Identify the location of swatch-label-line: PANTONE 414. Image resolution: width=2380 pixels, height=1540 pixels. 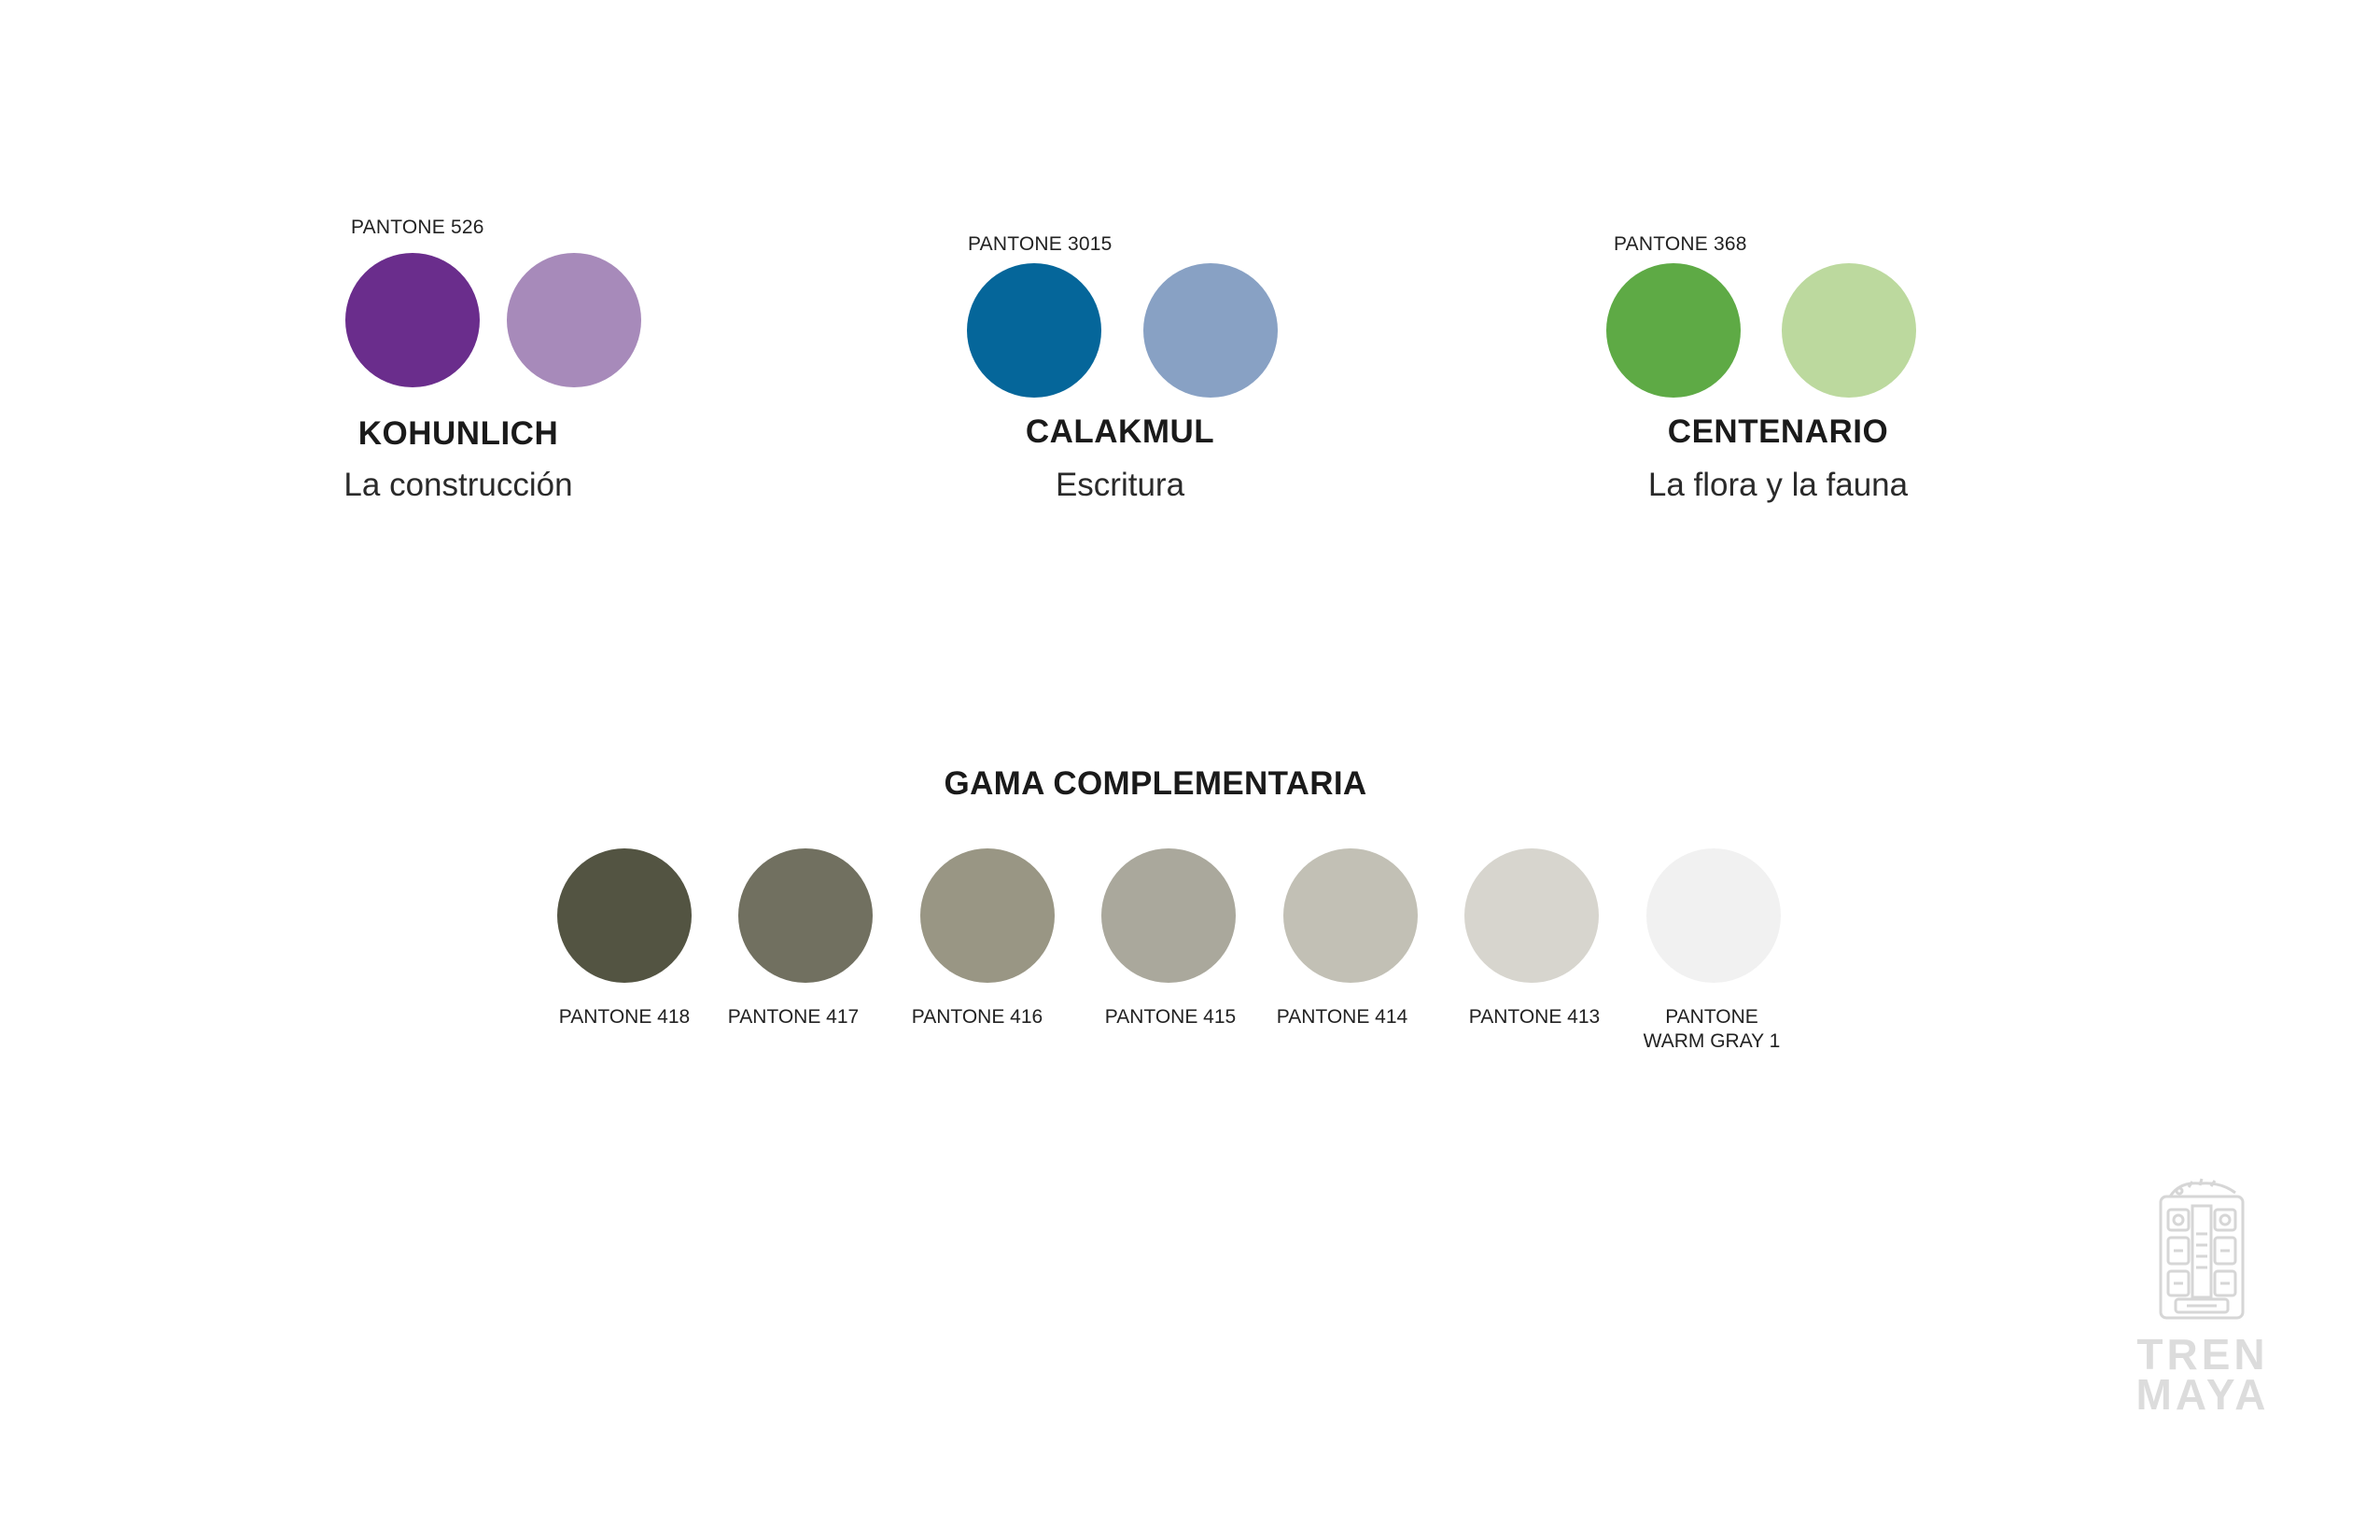
(1342, 1017).